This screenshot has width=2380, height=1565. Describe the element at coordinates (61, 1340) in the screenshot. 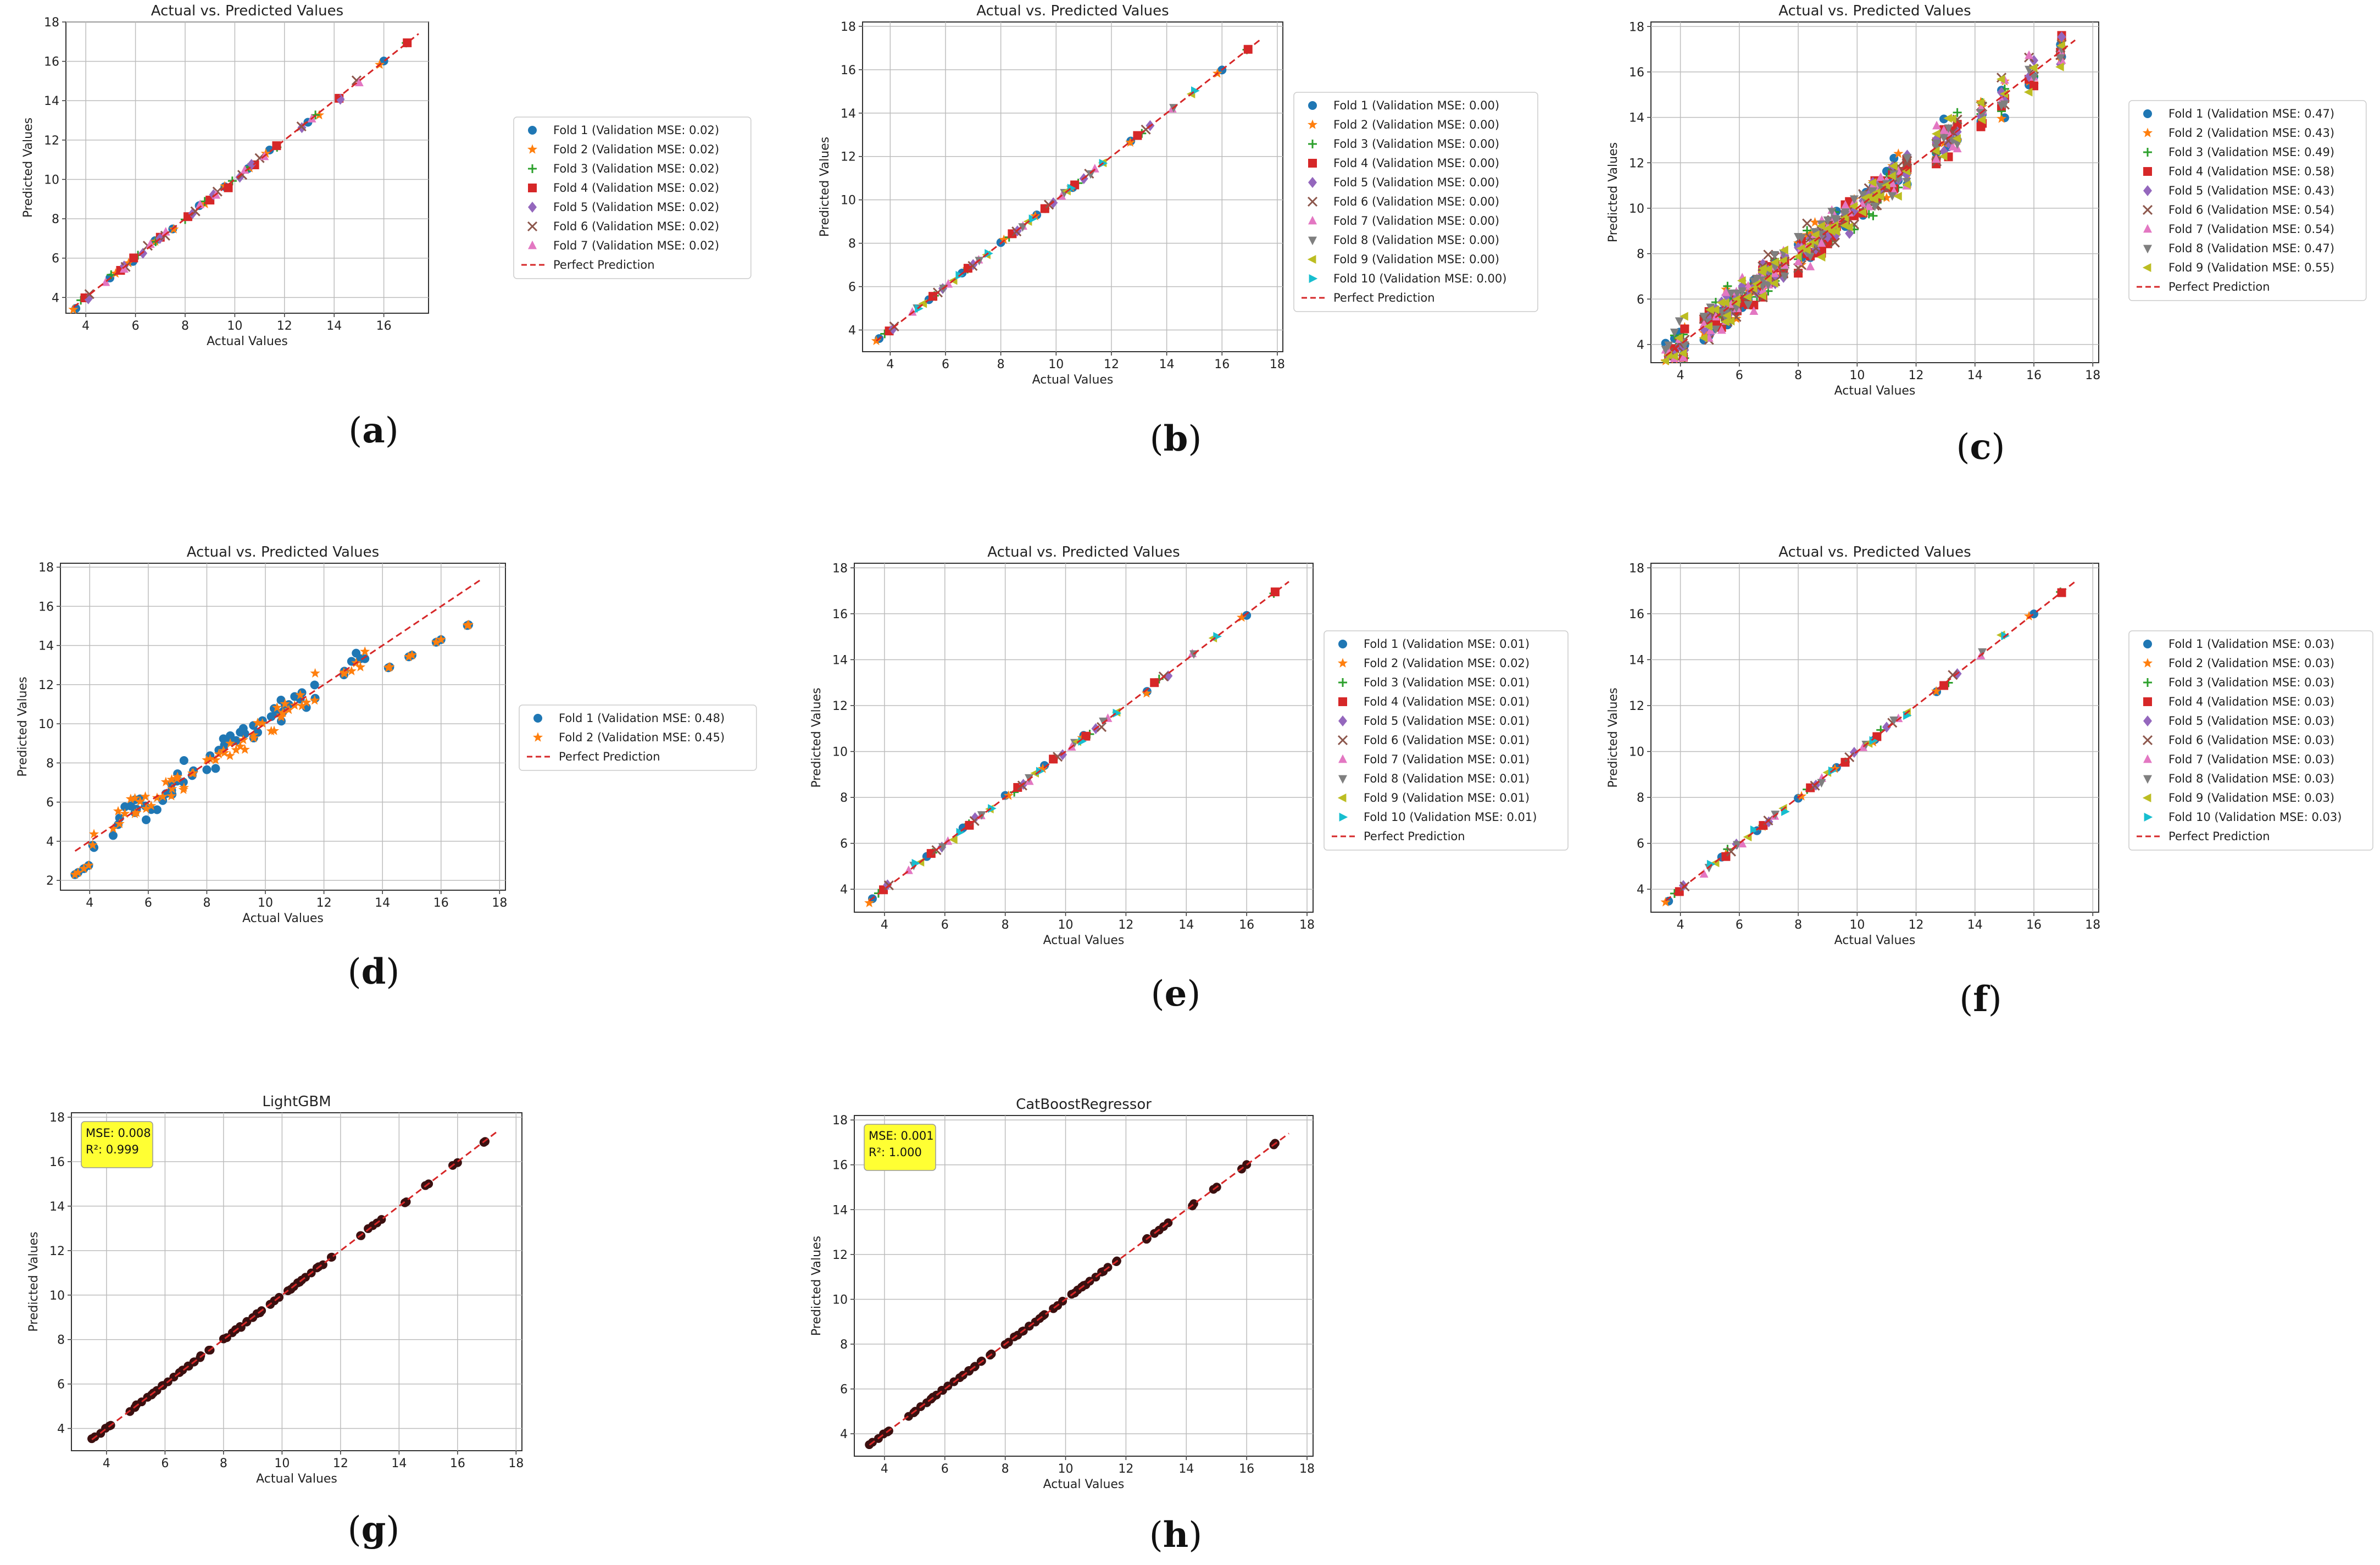

I see `y-tick-label: 8` at that location.